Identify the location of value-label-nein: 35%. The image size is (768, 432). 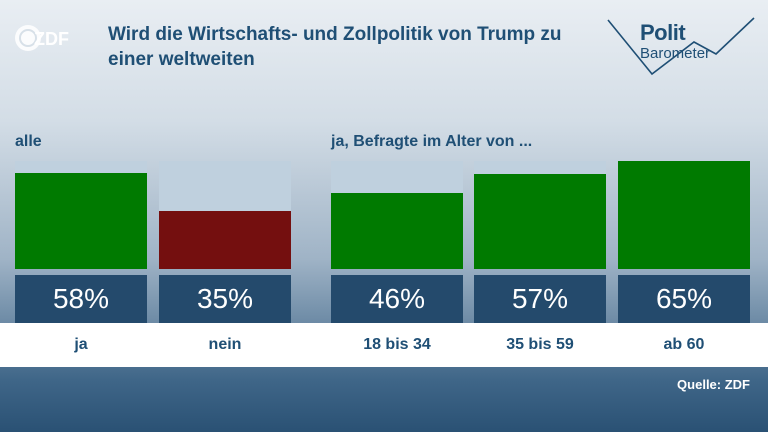
(225, 298).